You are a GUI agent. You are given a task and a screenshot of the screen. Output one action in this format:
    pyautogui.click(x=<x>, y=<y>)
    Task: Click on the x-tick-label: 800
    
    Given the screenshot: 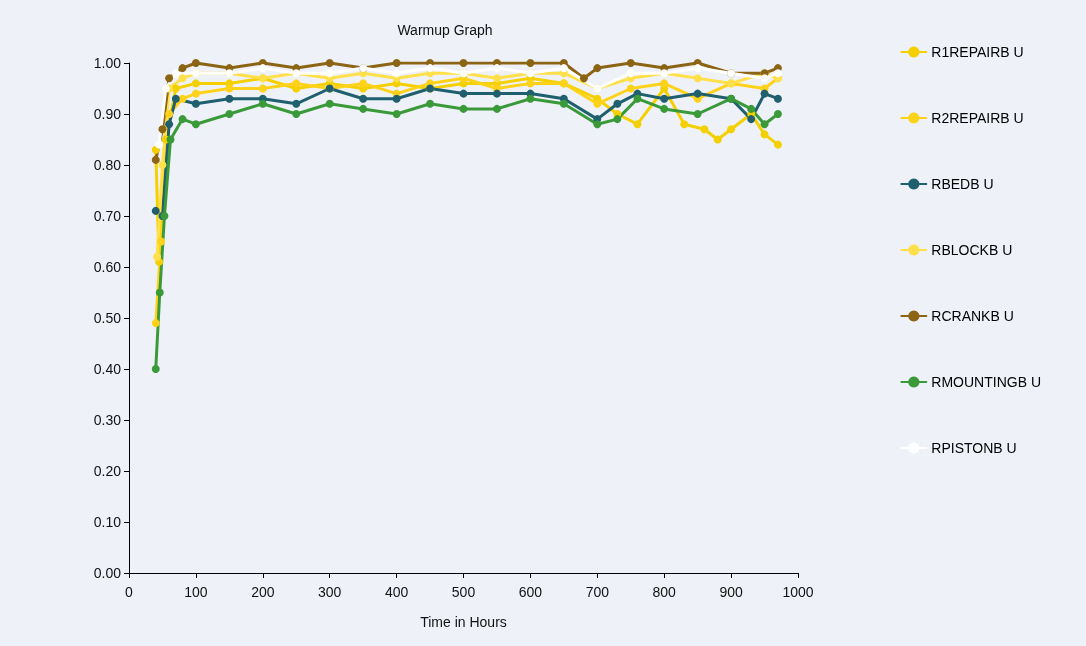 What is the action you would take?
    pyautogui.click(x=664, y=592)
    